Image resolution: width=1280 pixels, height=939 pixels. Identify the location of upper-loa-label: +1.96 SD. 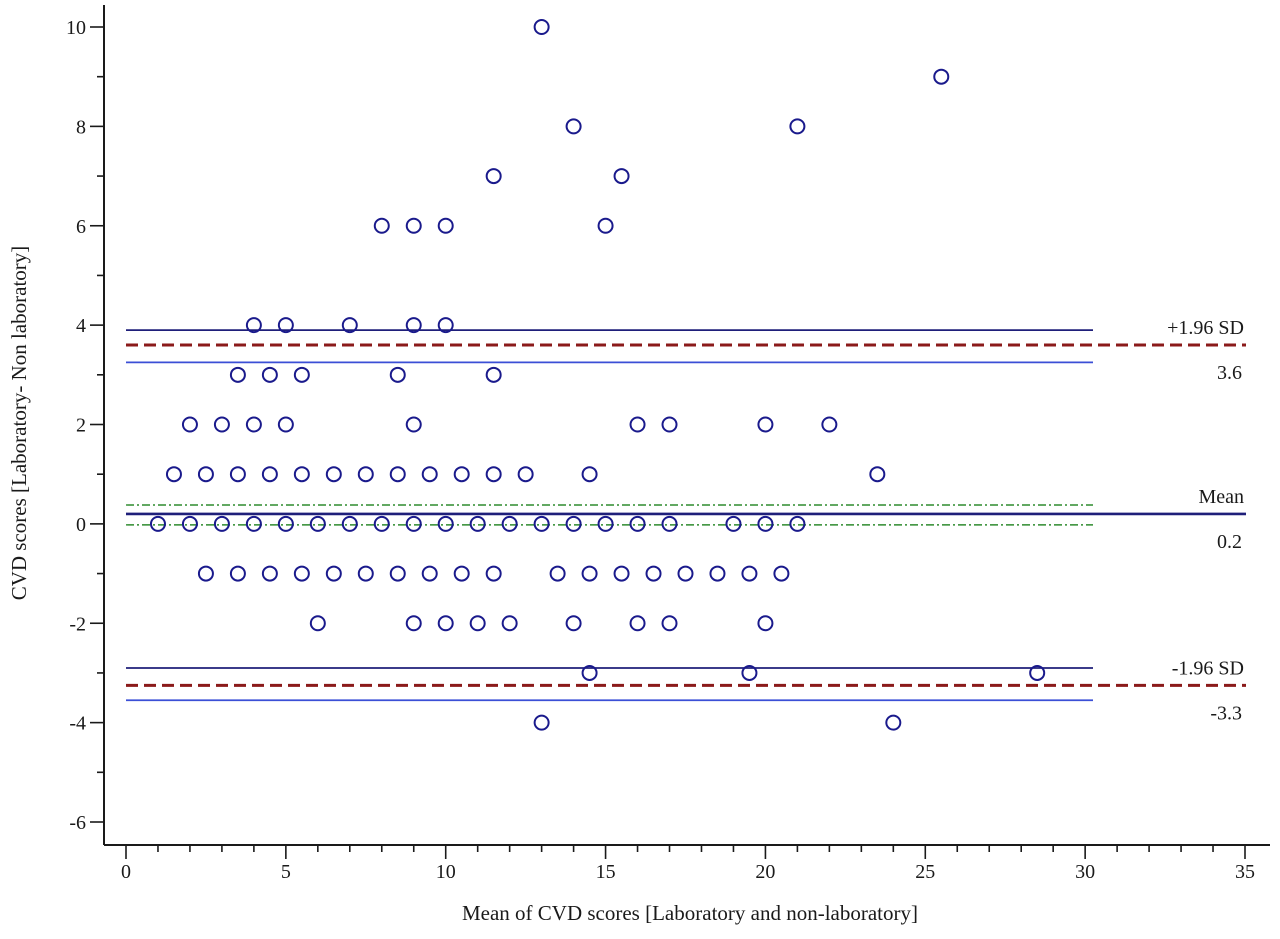
(1205, 328).